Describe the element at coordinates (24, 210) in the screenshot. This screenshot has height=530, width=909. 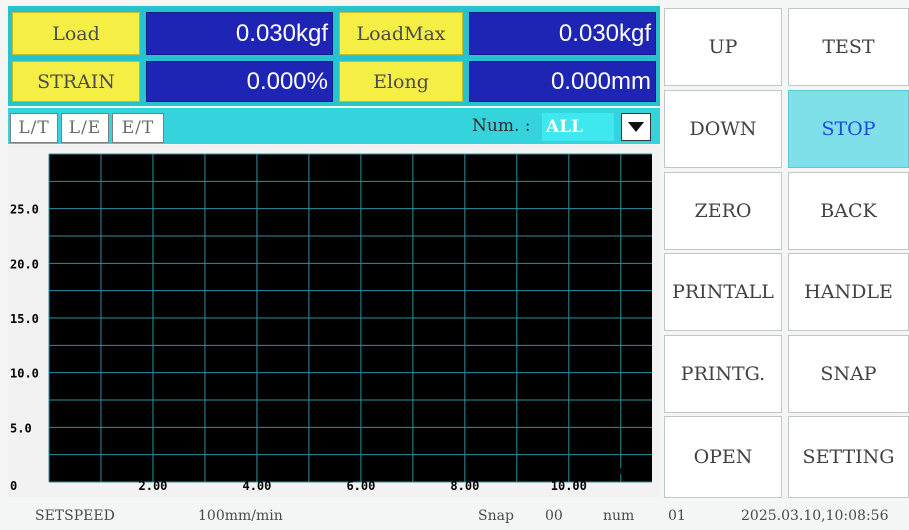
I see `y-tick-label: 25.0` at that location.